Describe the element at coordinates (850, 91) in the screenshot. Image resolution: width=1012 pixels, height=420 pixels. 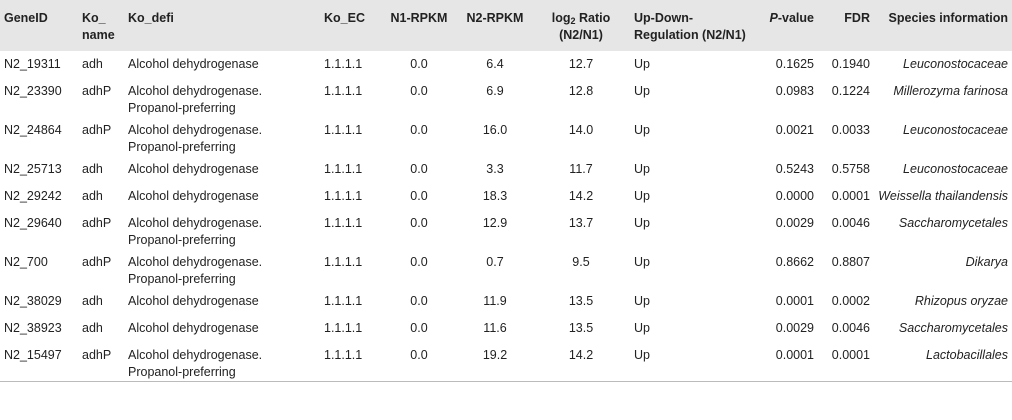
I see `cell-fdr: 0.1224` at that location.